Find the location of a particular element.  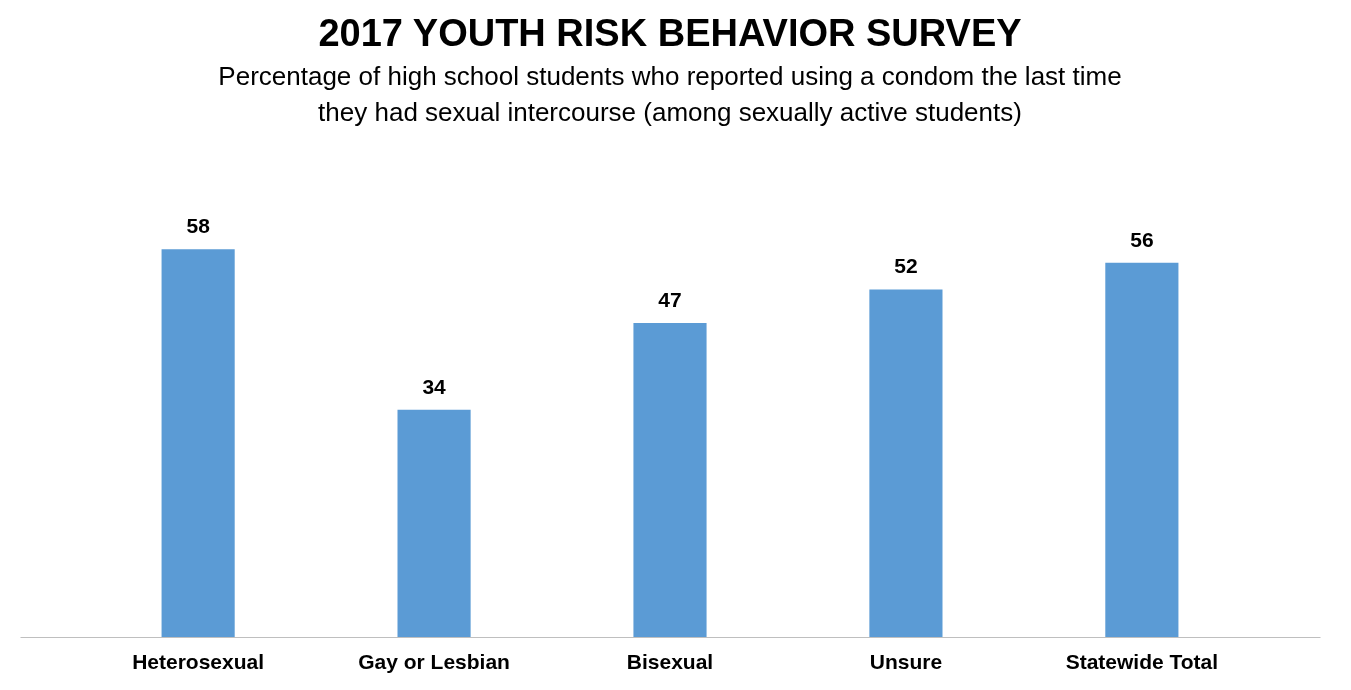

chart-title: 2017 YOUTH RISK BEHAVIOR SURVEY is located at coordinates (670, 33).